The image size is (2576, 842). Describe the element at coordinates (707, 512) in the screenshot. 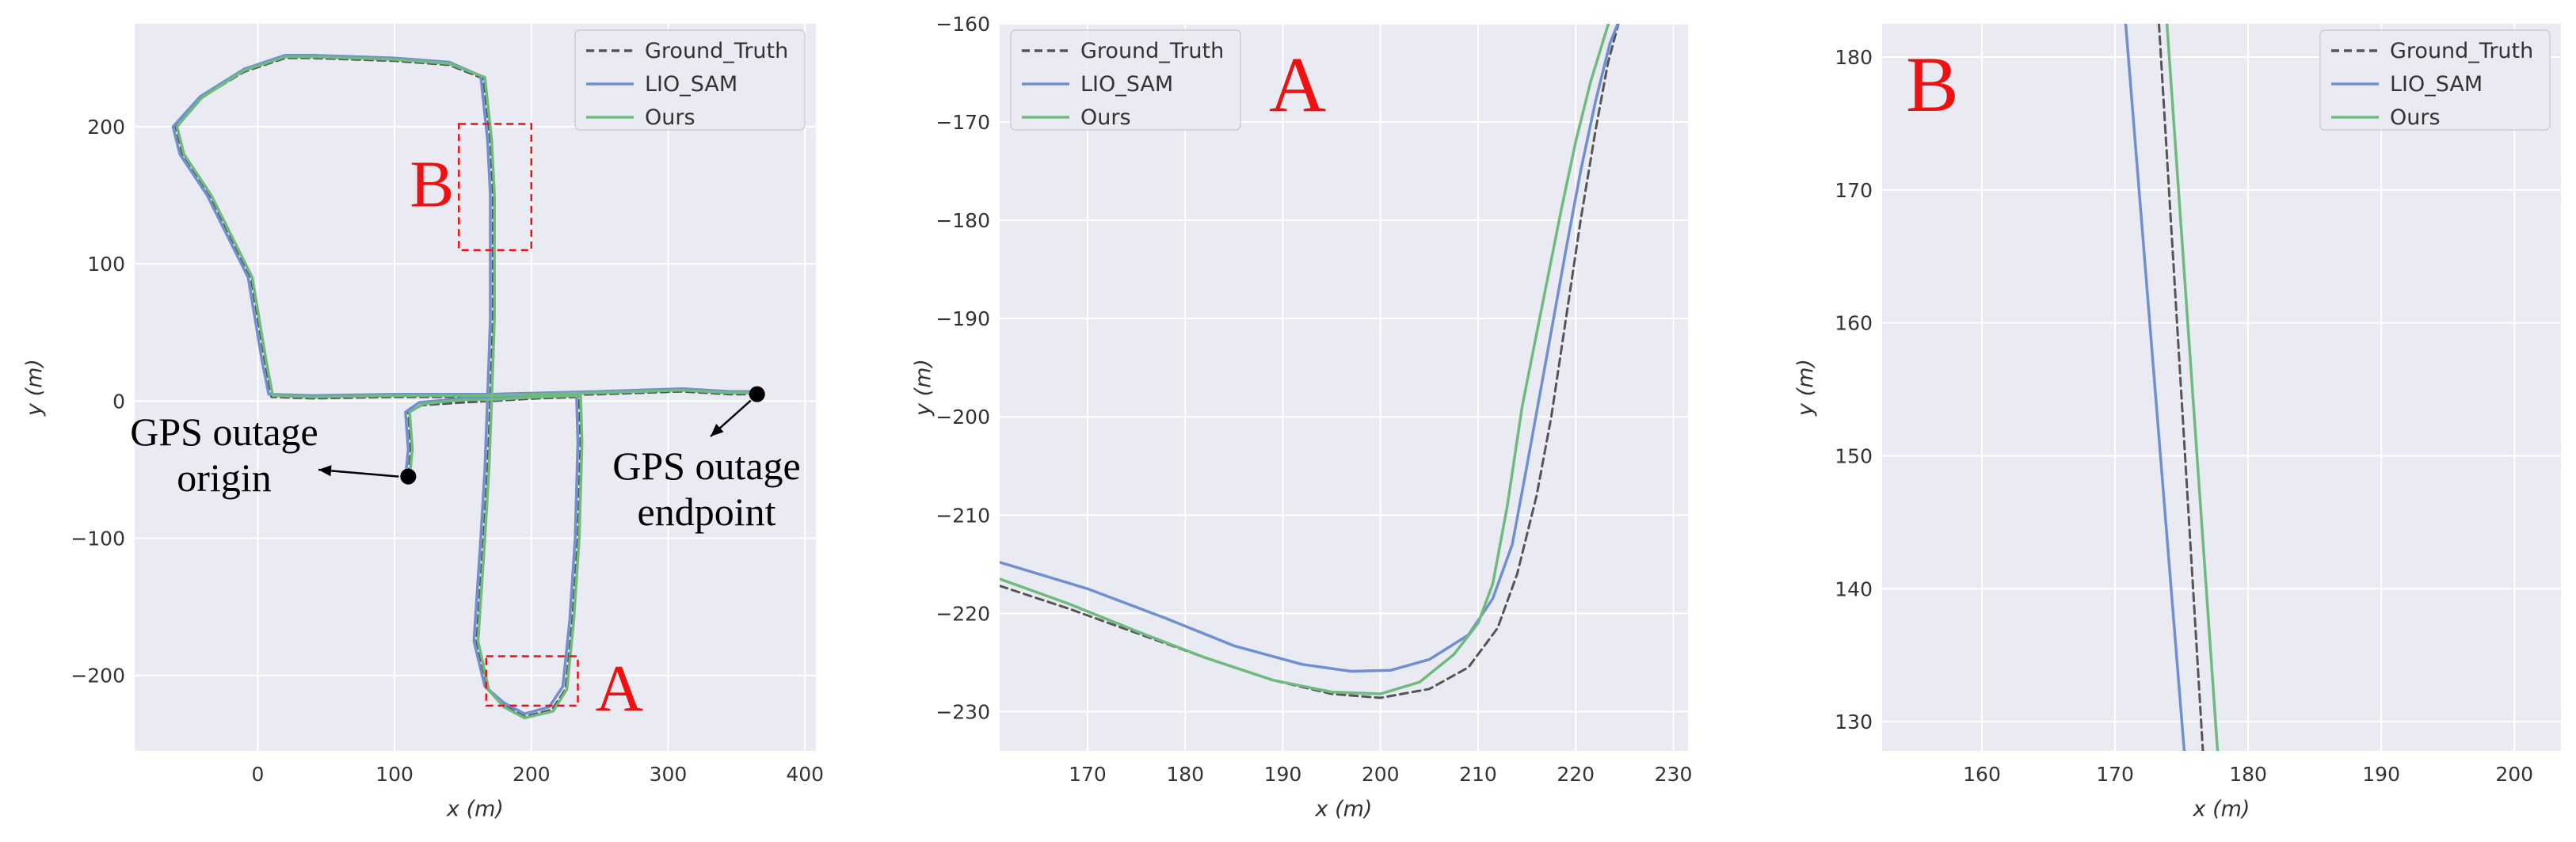

I see `annotation-text: endpoint` at that location.